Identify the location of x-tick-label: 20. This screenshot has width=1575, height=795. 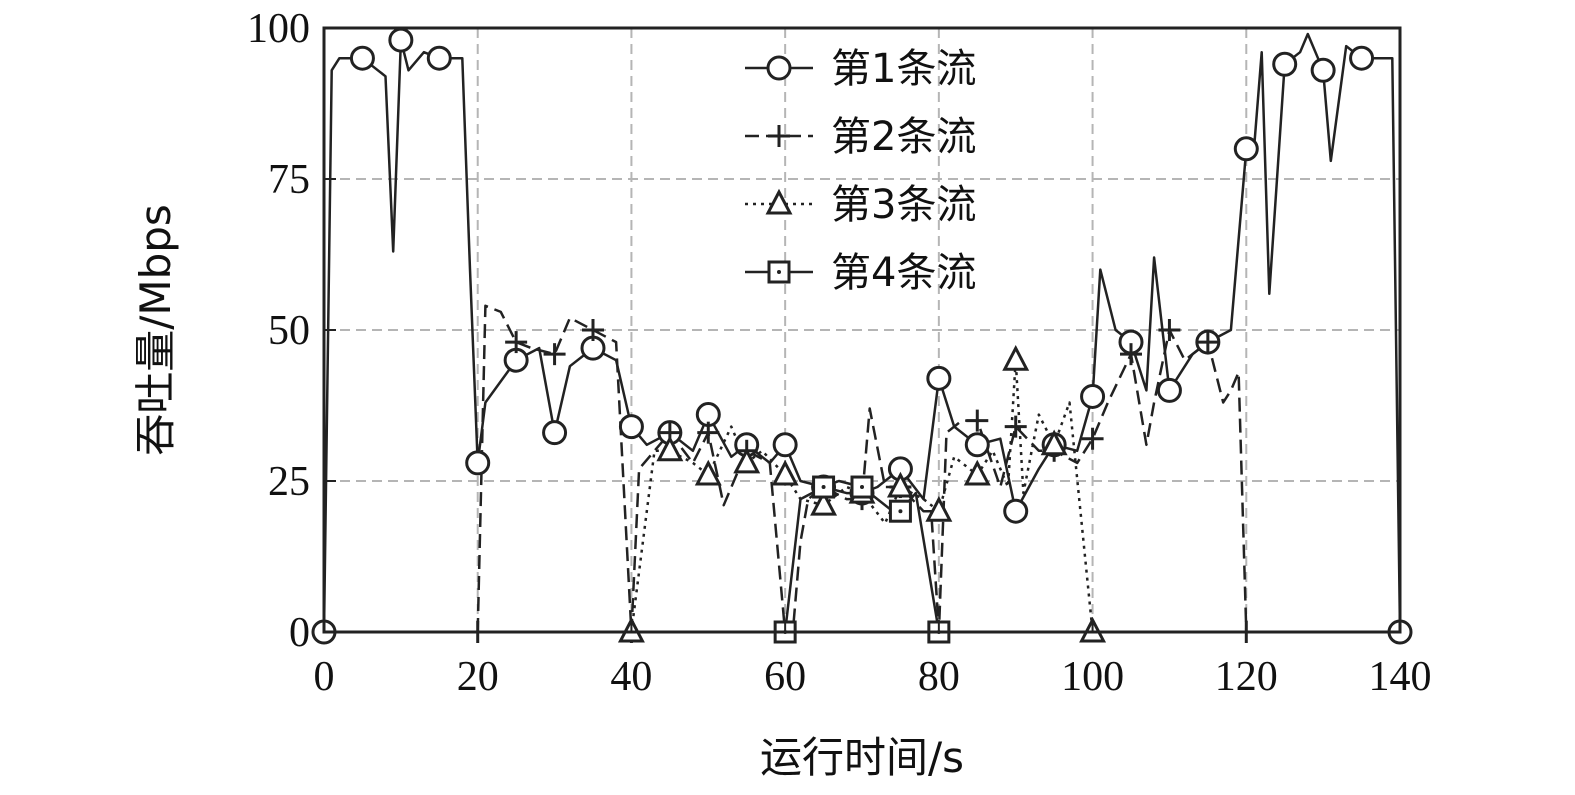
(478, 677).